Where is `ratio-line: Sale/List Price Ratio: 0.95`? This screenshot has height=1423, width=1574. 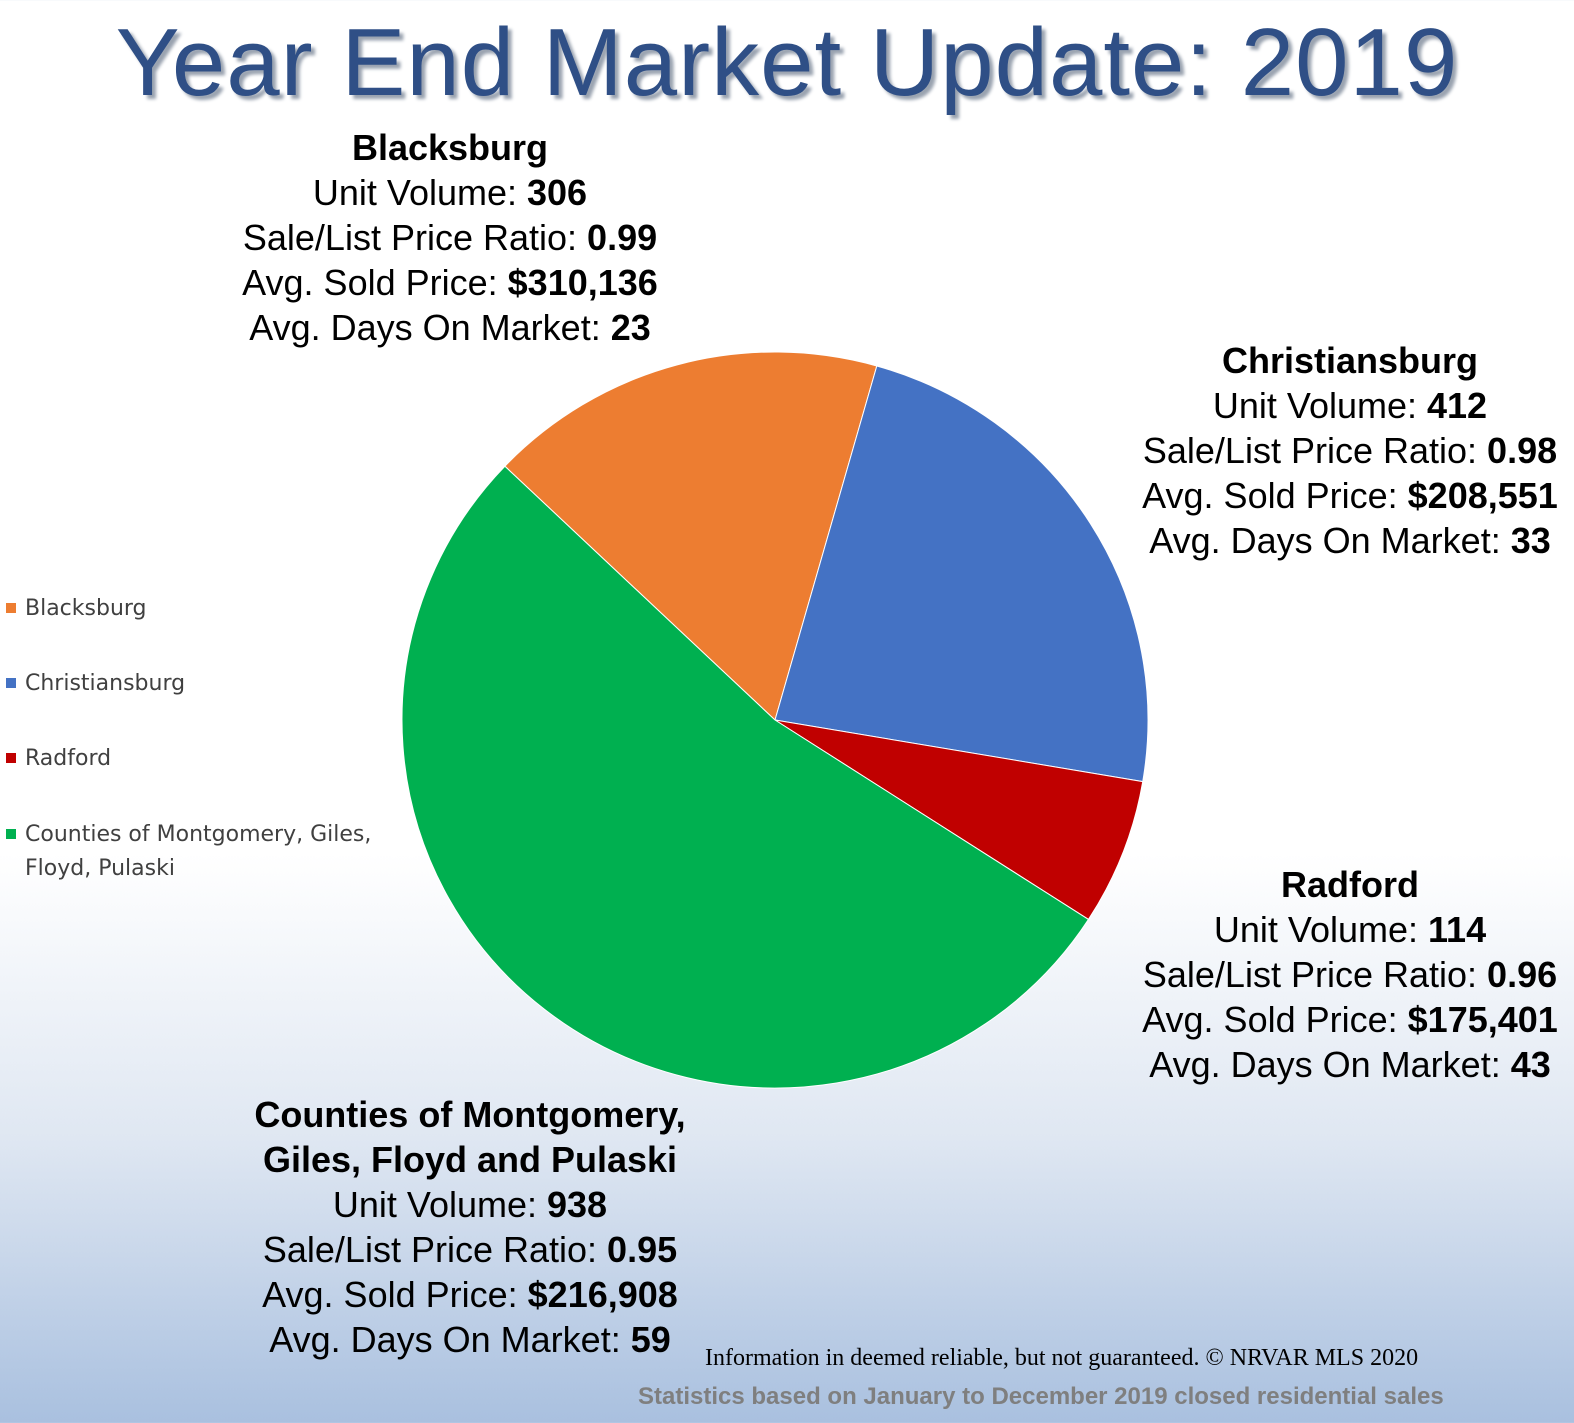 ratio-line: Sale/List Price Ratio: 0.95 is located at coordinates (470, 1249).